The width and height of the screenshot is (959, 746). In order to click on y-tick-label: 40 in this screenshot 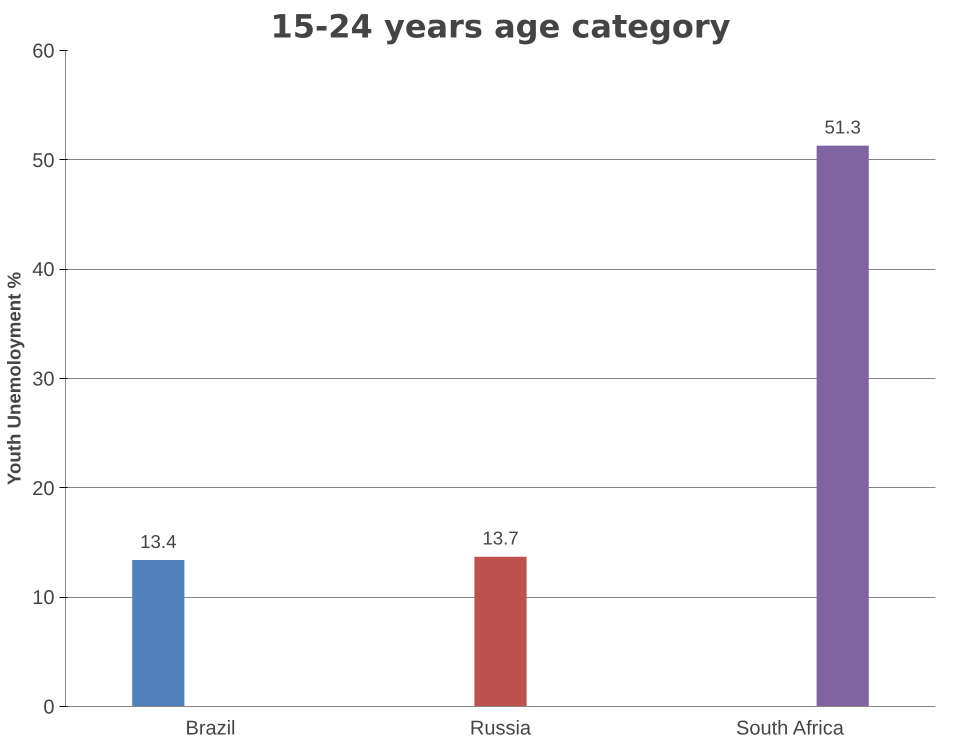, I will do `click(43, 270)`.